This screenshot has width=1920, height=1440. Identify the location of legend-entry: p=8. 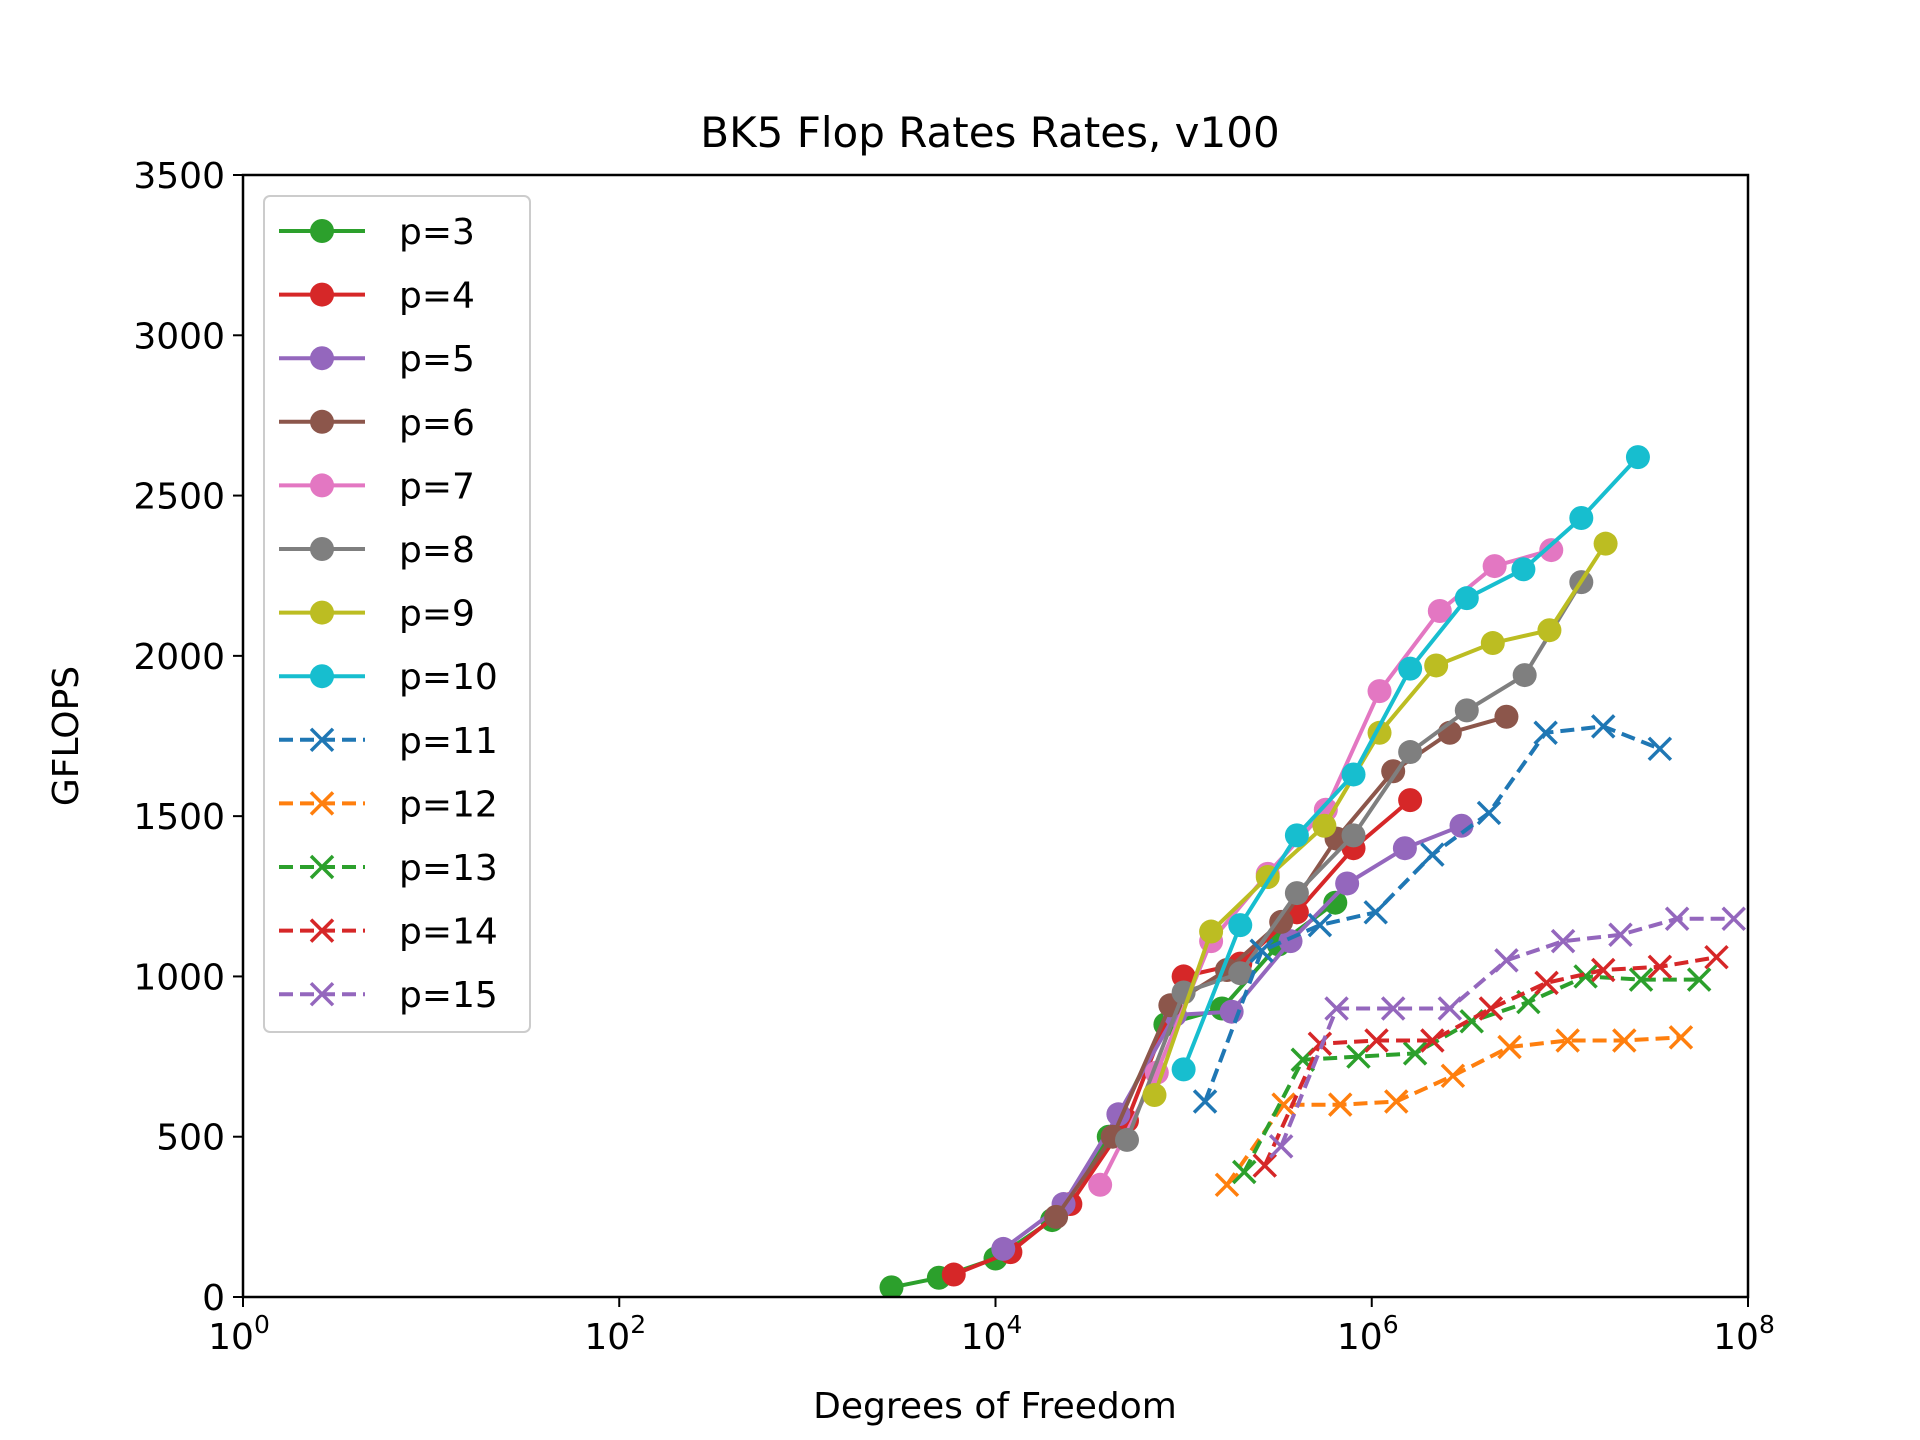
(377, 550).